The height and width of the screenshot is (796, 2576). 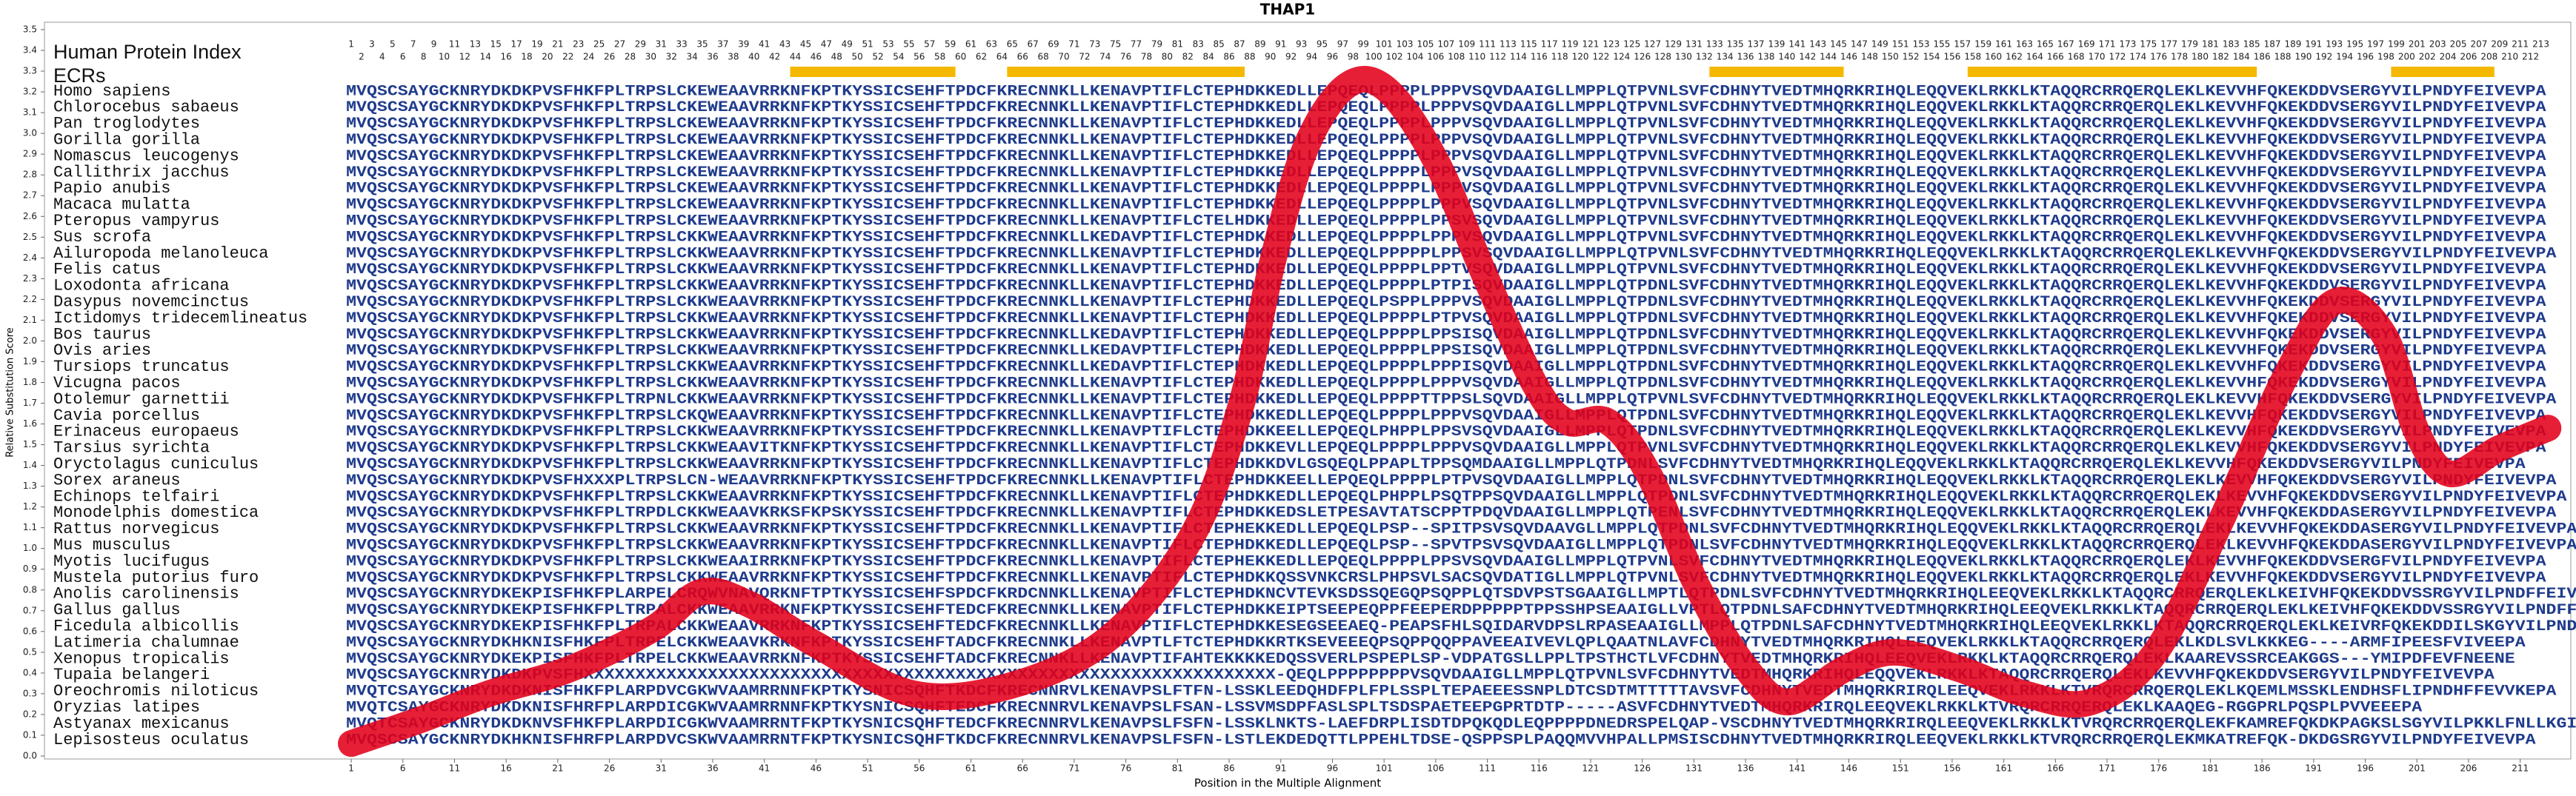 What do you see at coordinates (722, 44) in the screenshot?
I see `protein-index: 37` at bounding box center [722, 44].